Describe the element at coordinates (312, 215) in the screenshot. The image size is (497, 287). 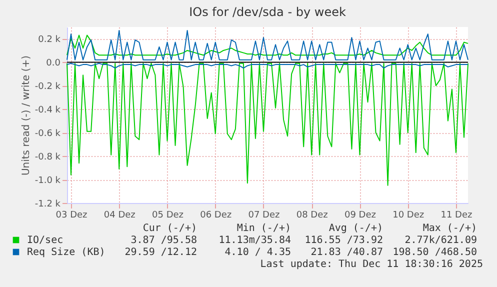
I see `x-tick-label: 08 Dez` at that location.